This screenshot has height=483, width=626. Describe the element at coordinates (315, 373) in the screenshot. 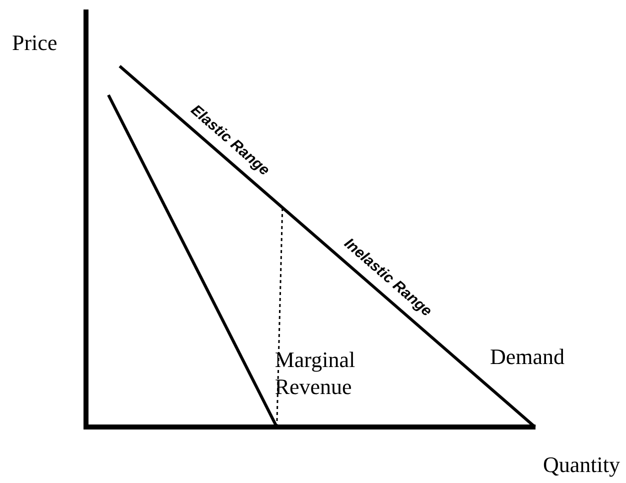

I see `series-label: Marginal Revenue` at that location.